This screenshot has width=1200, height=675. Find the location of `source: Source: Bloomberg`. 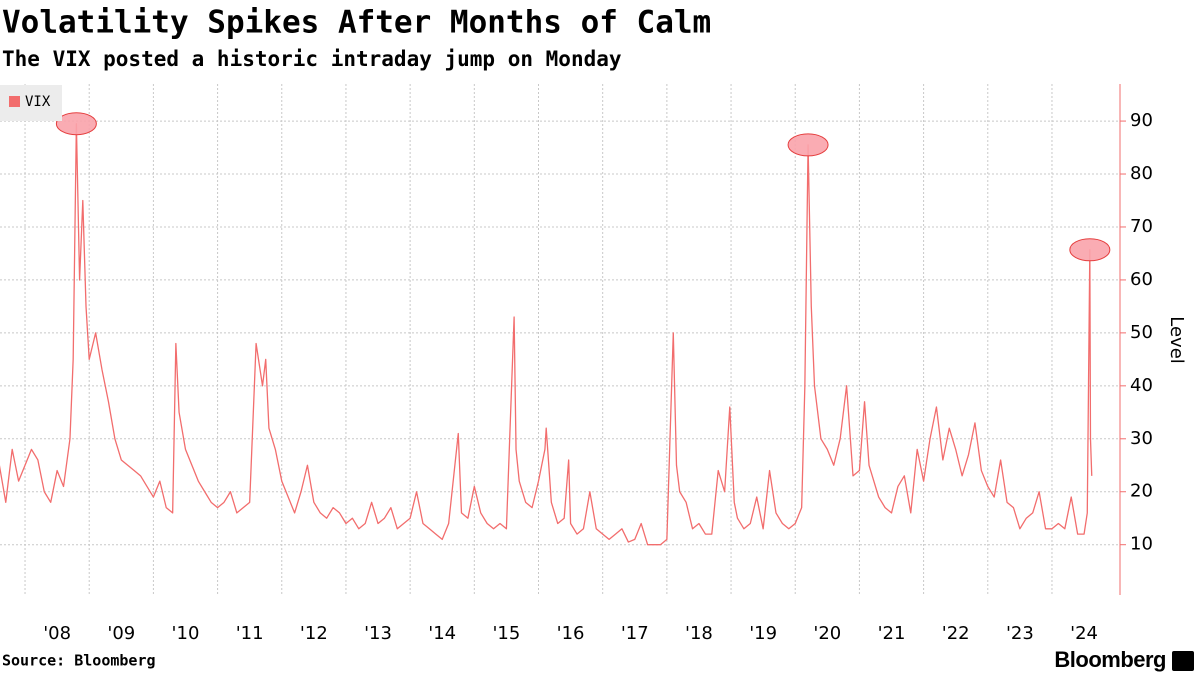

source: Source: Bloomberg is located at coordinates (79, 661).